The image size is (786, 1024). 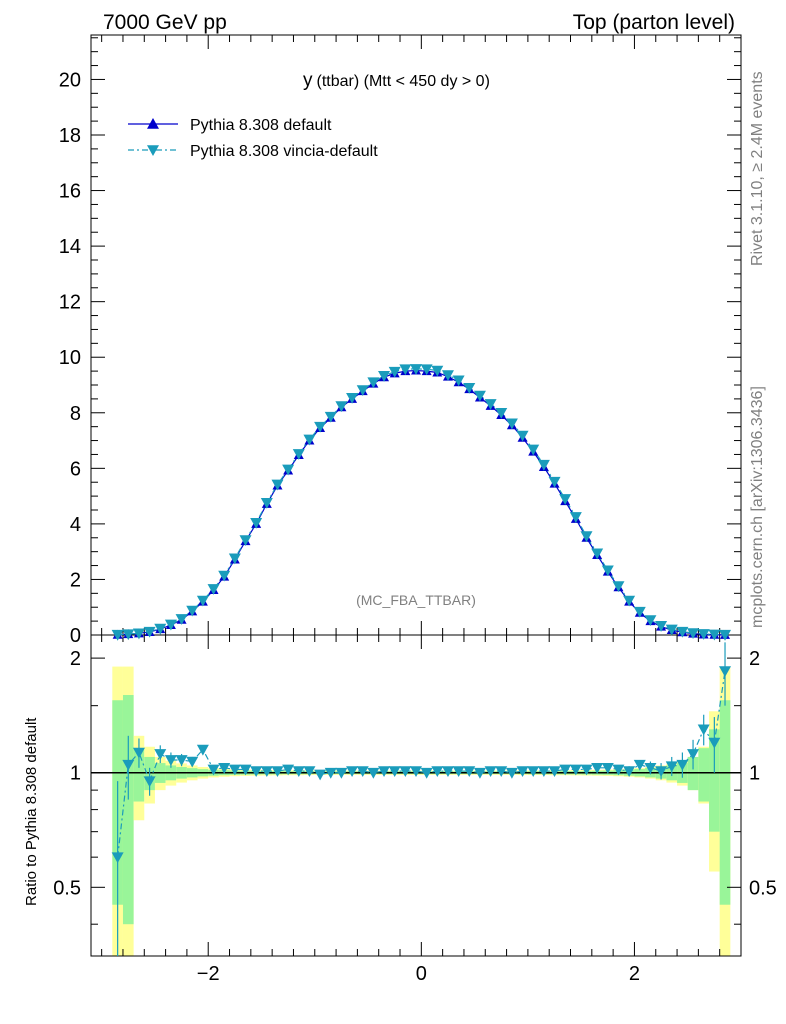 I want to click on ratio-ylabel: Ratio to Pythia 8.308 default, so click(x=31, y=811).